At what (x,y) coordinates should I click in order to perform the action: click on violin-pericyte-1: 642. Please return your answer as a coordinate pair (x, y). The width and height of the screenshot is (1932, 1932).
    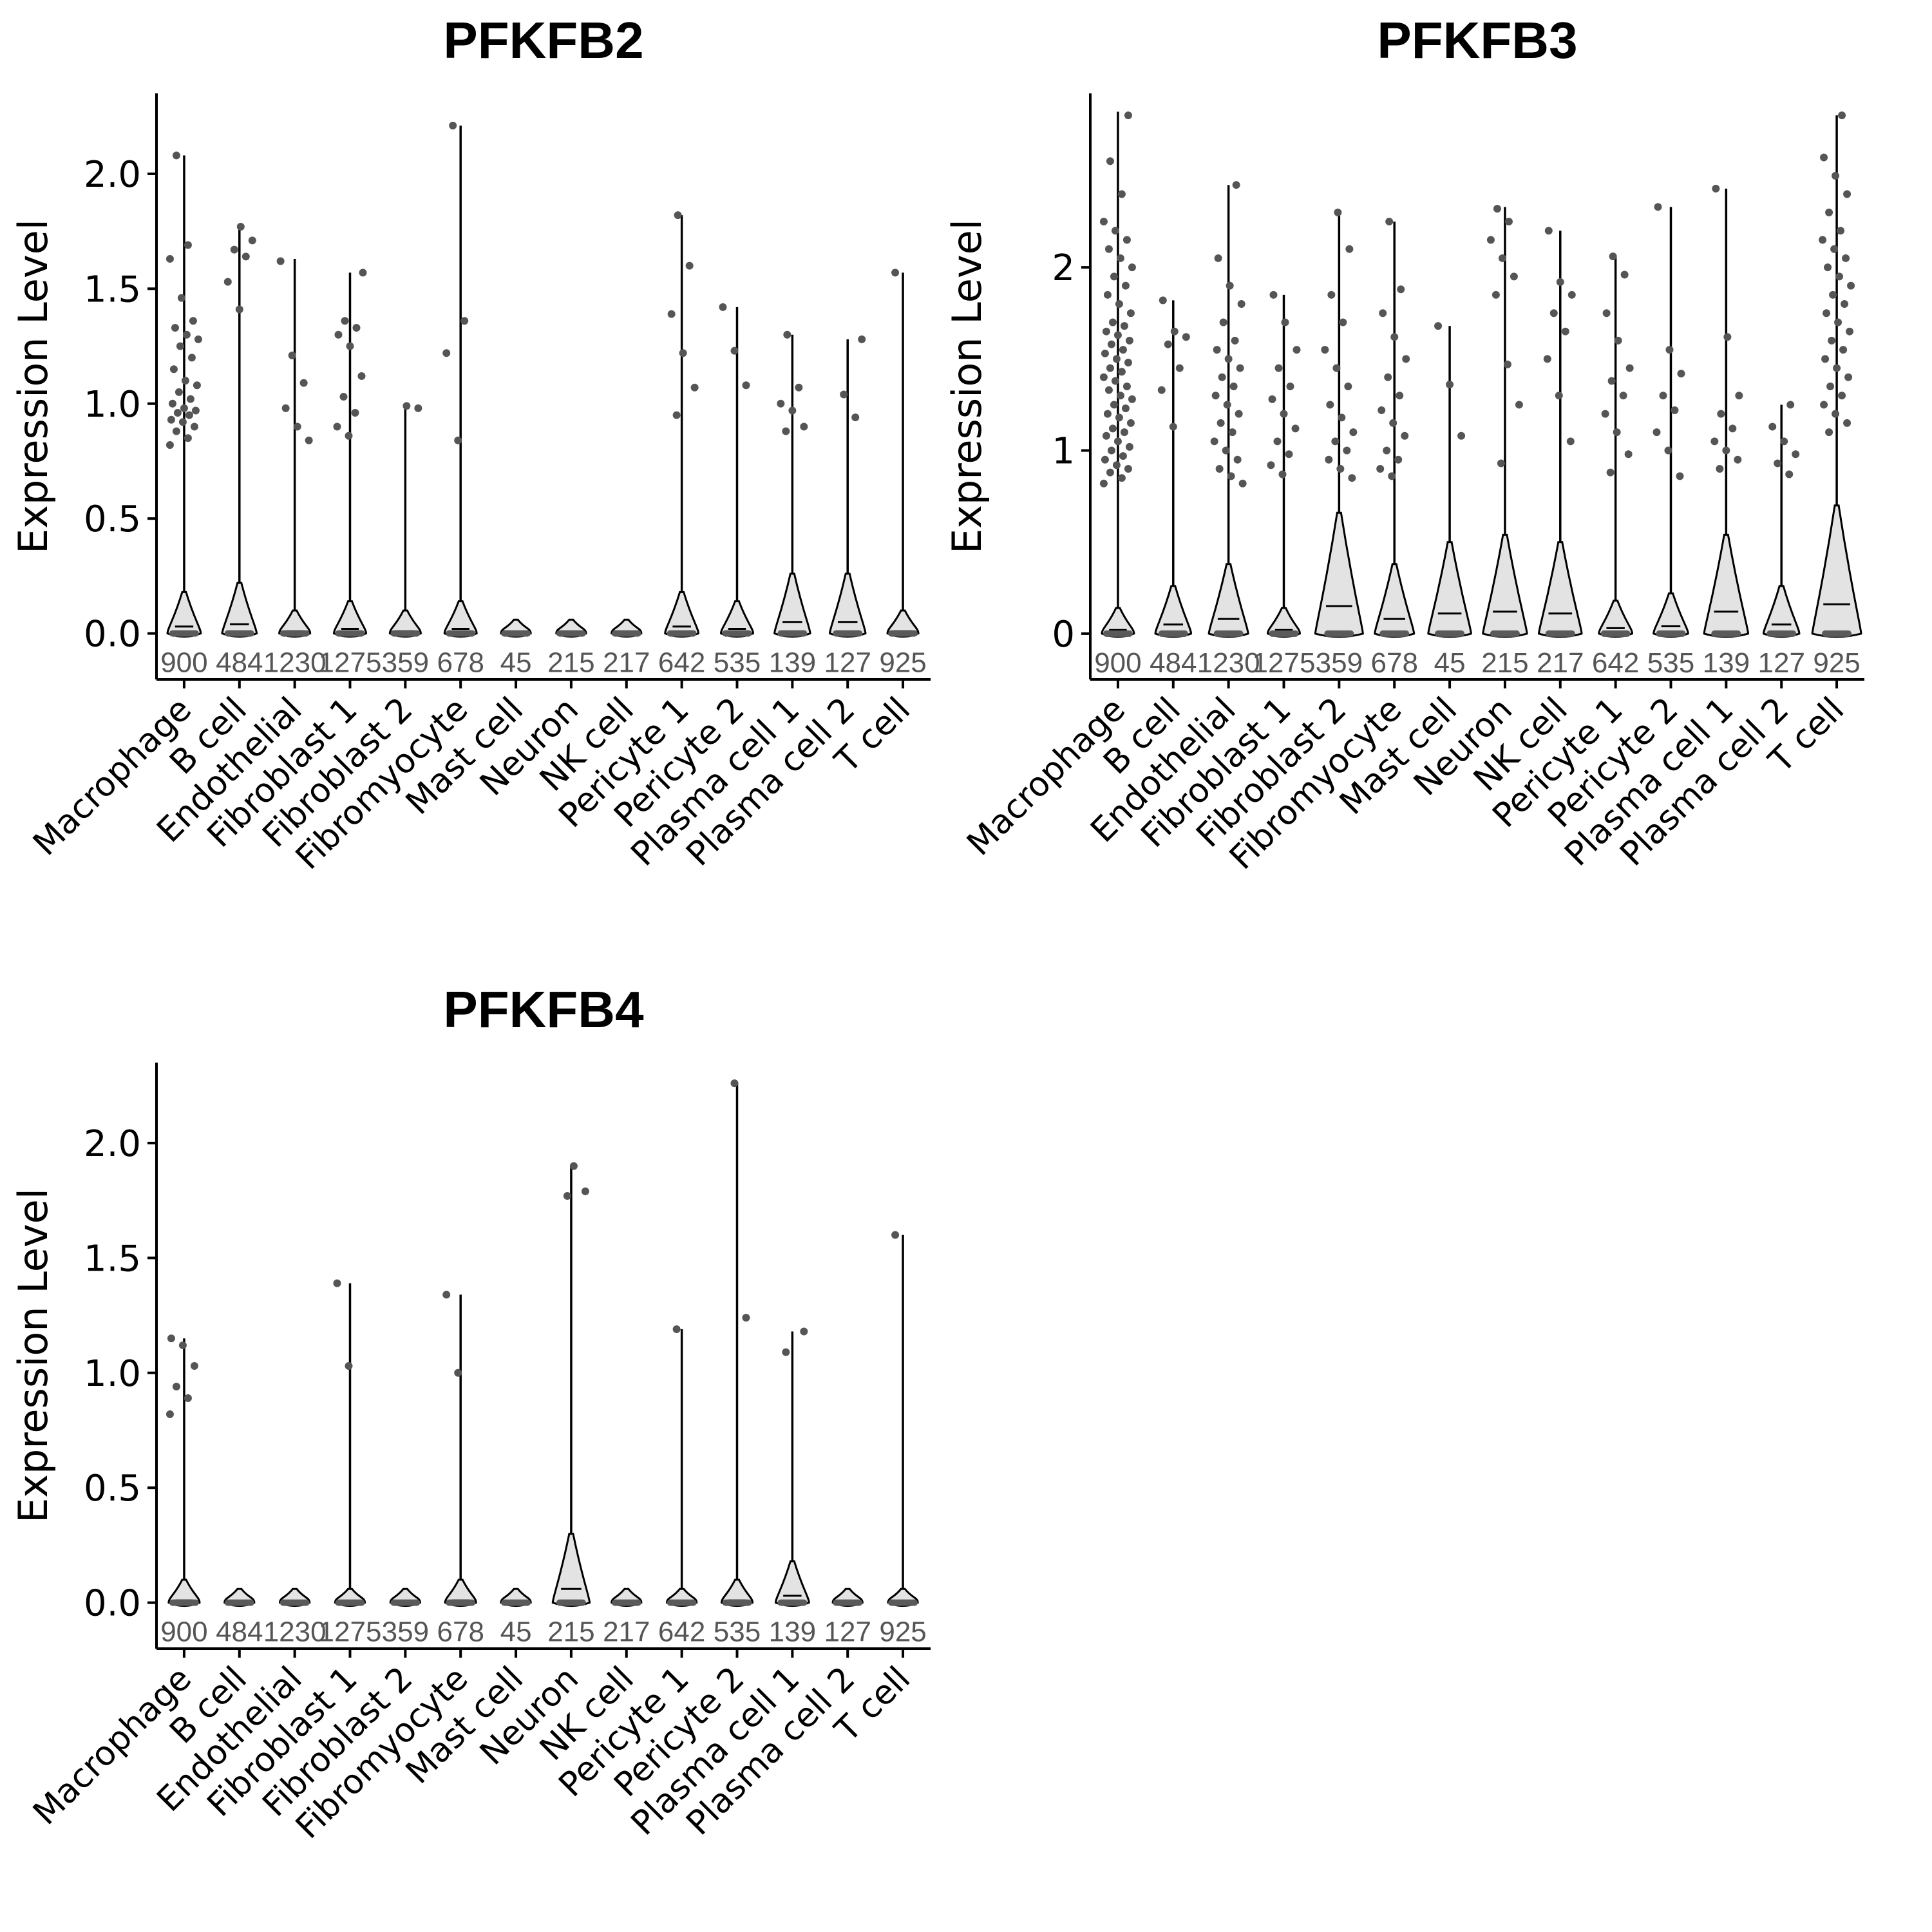
    Looking at the image, I should click on (682, 445).